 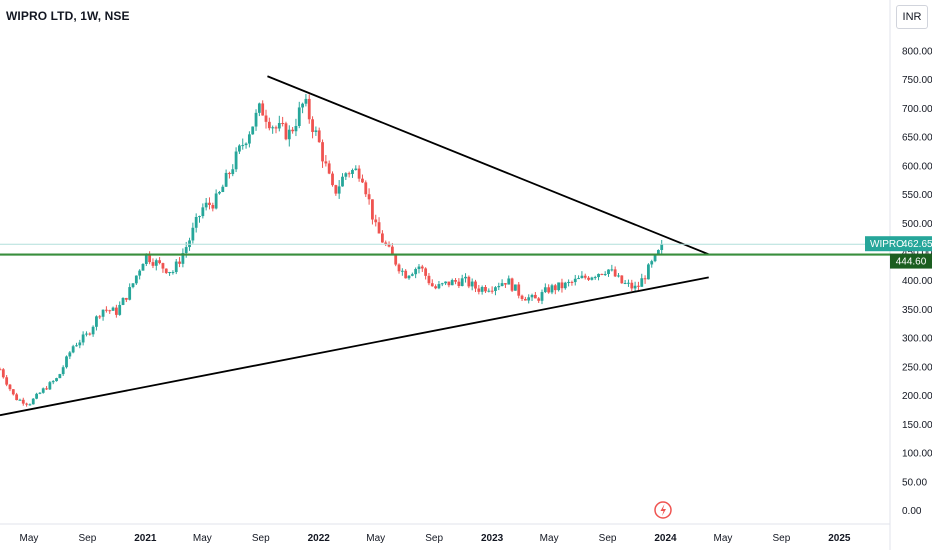 What do you see at coordinates (492, 538) in the screenshot?
I see `x-tick-label: 2023` at bounding box center [492, 538].